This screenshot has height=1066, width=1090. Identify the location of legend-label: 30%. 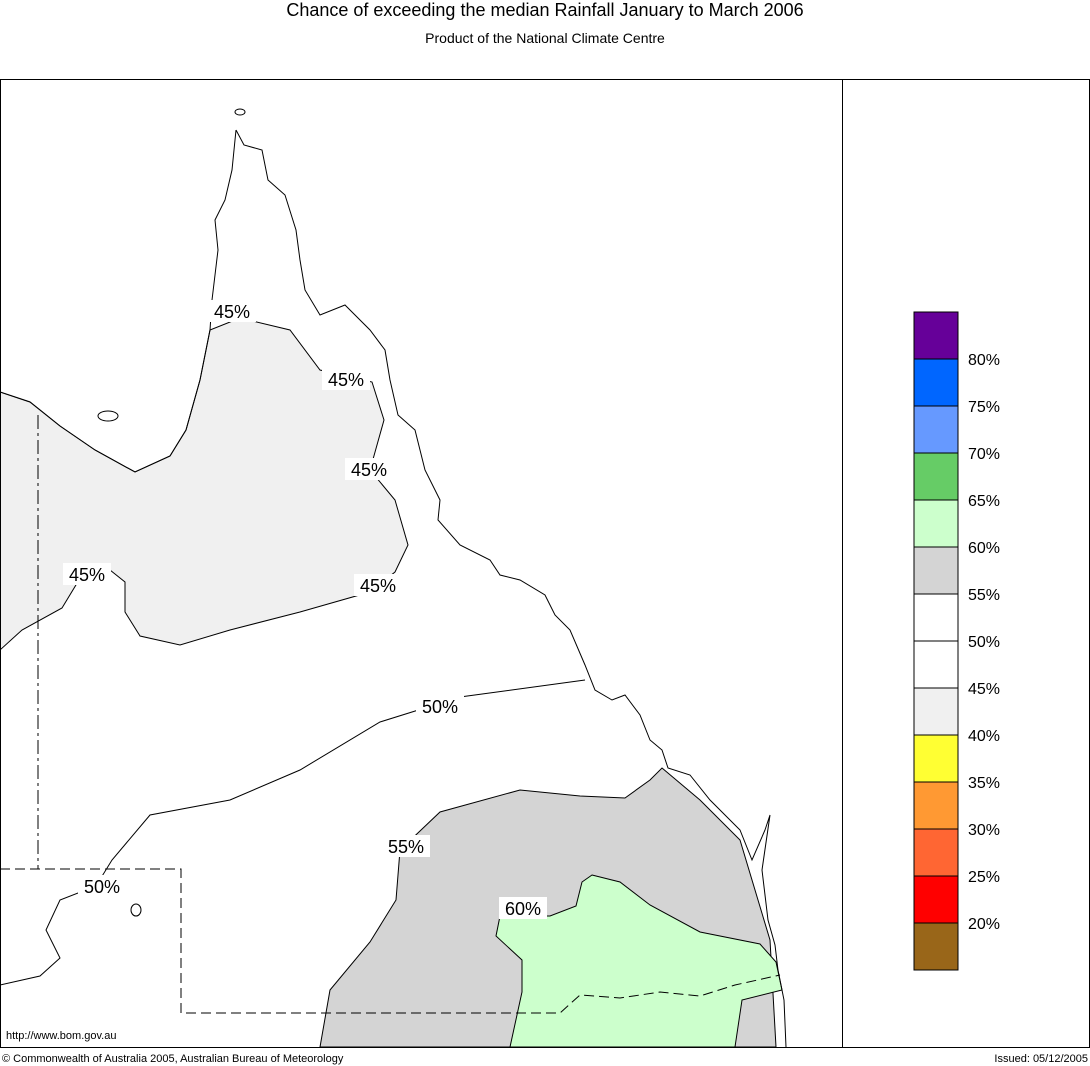
(984, 830).